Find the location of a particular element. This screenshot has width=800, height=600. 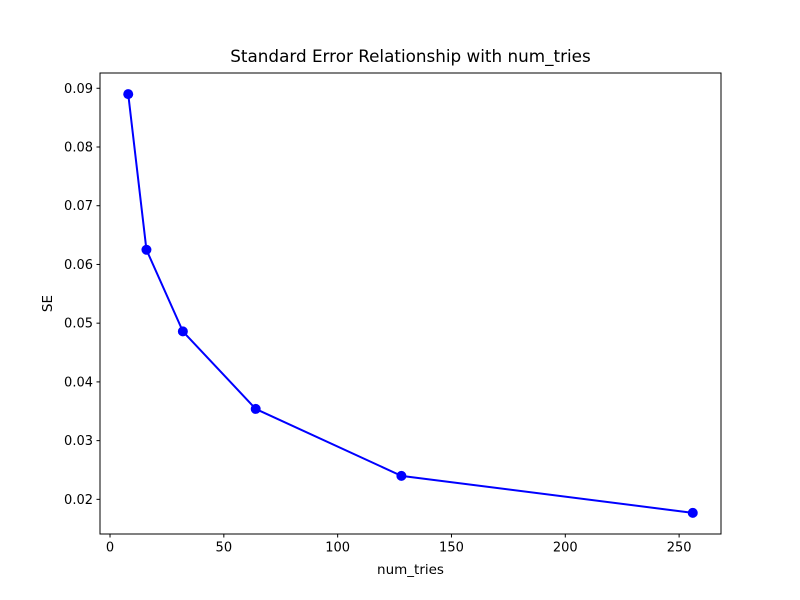

y-tick-label: 0.02 is located at coordinates (78, 500).